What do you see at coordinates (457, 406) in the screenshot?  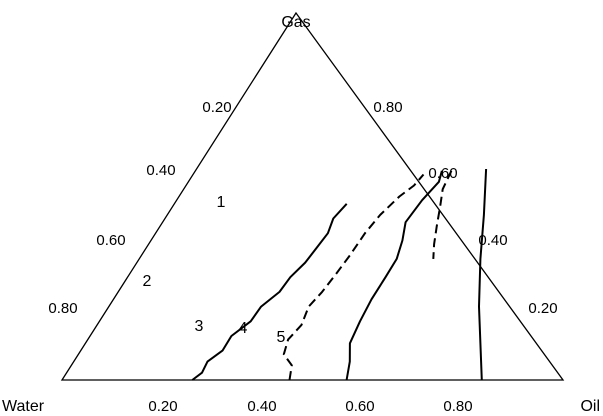 I see `bottom-tick-4: 0.80` at bounding box center [457, 406].